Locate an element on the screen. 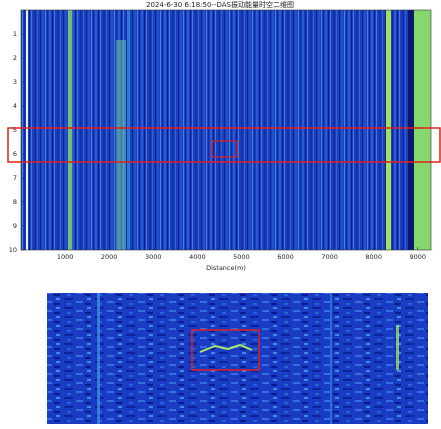 The image size is (441, 429). x-tick-label: 7000 is located at coordinates (329, 257).